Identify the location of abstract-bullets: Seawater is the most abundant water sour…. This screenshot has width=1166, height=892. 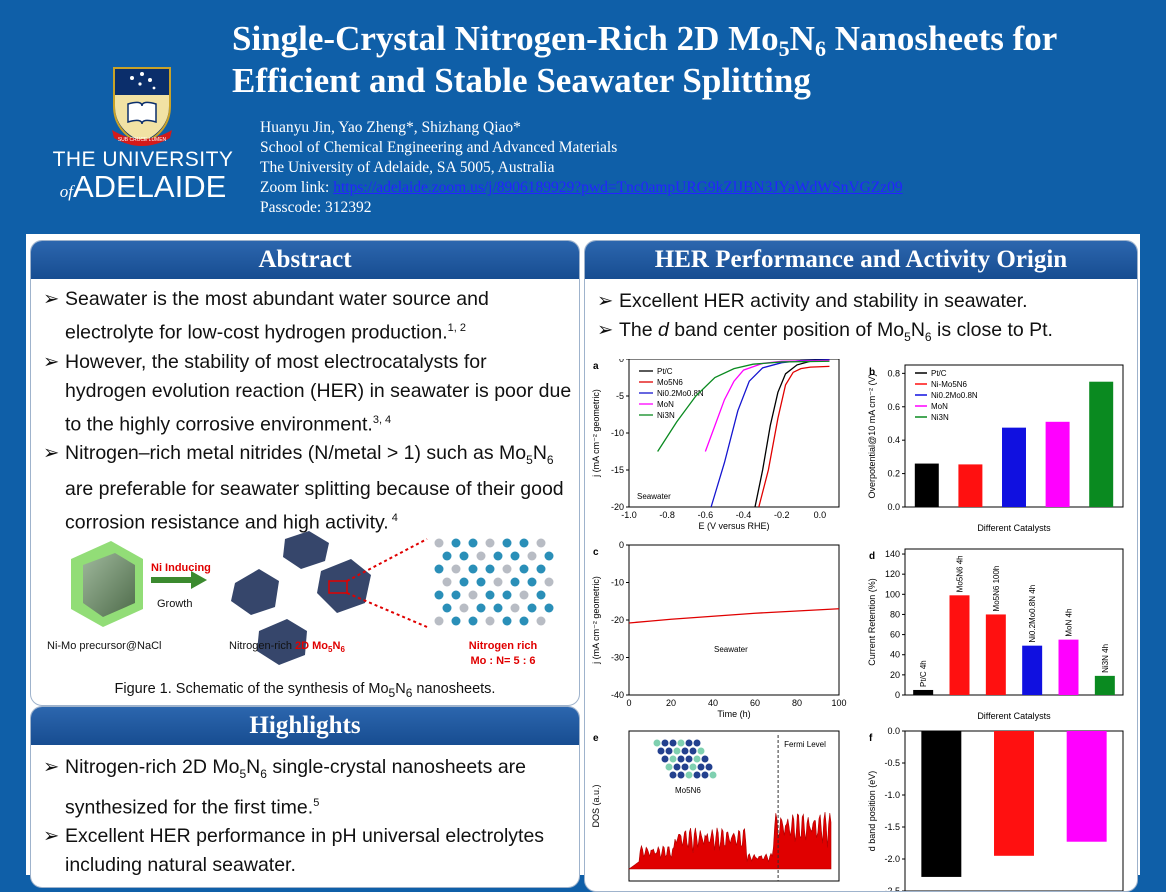
(305, 411).